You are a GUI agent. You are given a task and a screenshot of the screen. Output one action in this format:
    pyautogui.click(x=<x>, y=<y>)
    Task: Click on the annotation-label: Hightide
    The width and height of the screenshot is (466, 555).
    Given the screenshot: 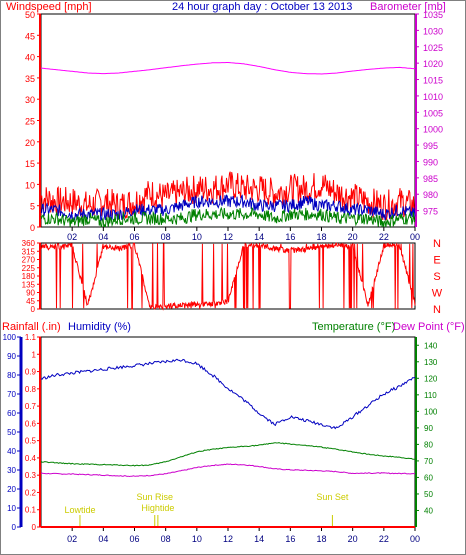 What is the action you would take?
    pyautogui.click(x=157, y=508)
    